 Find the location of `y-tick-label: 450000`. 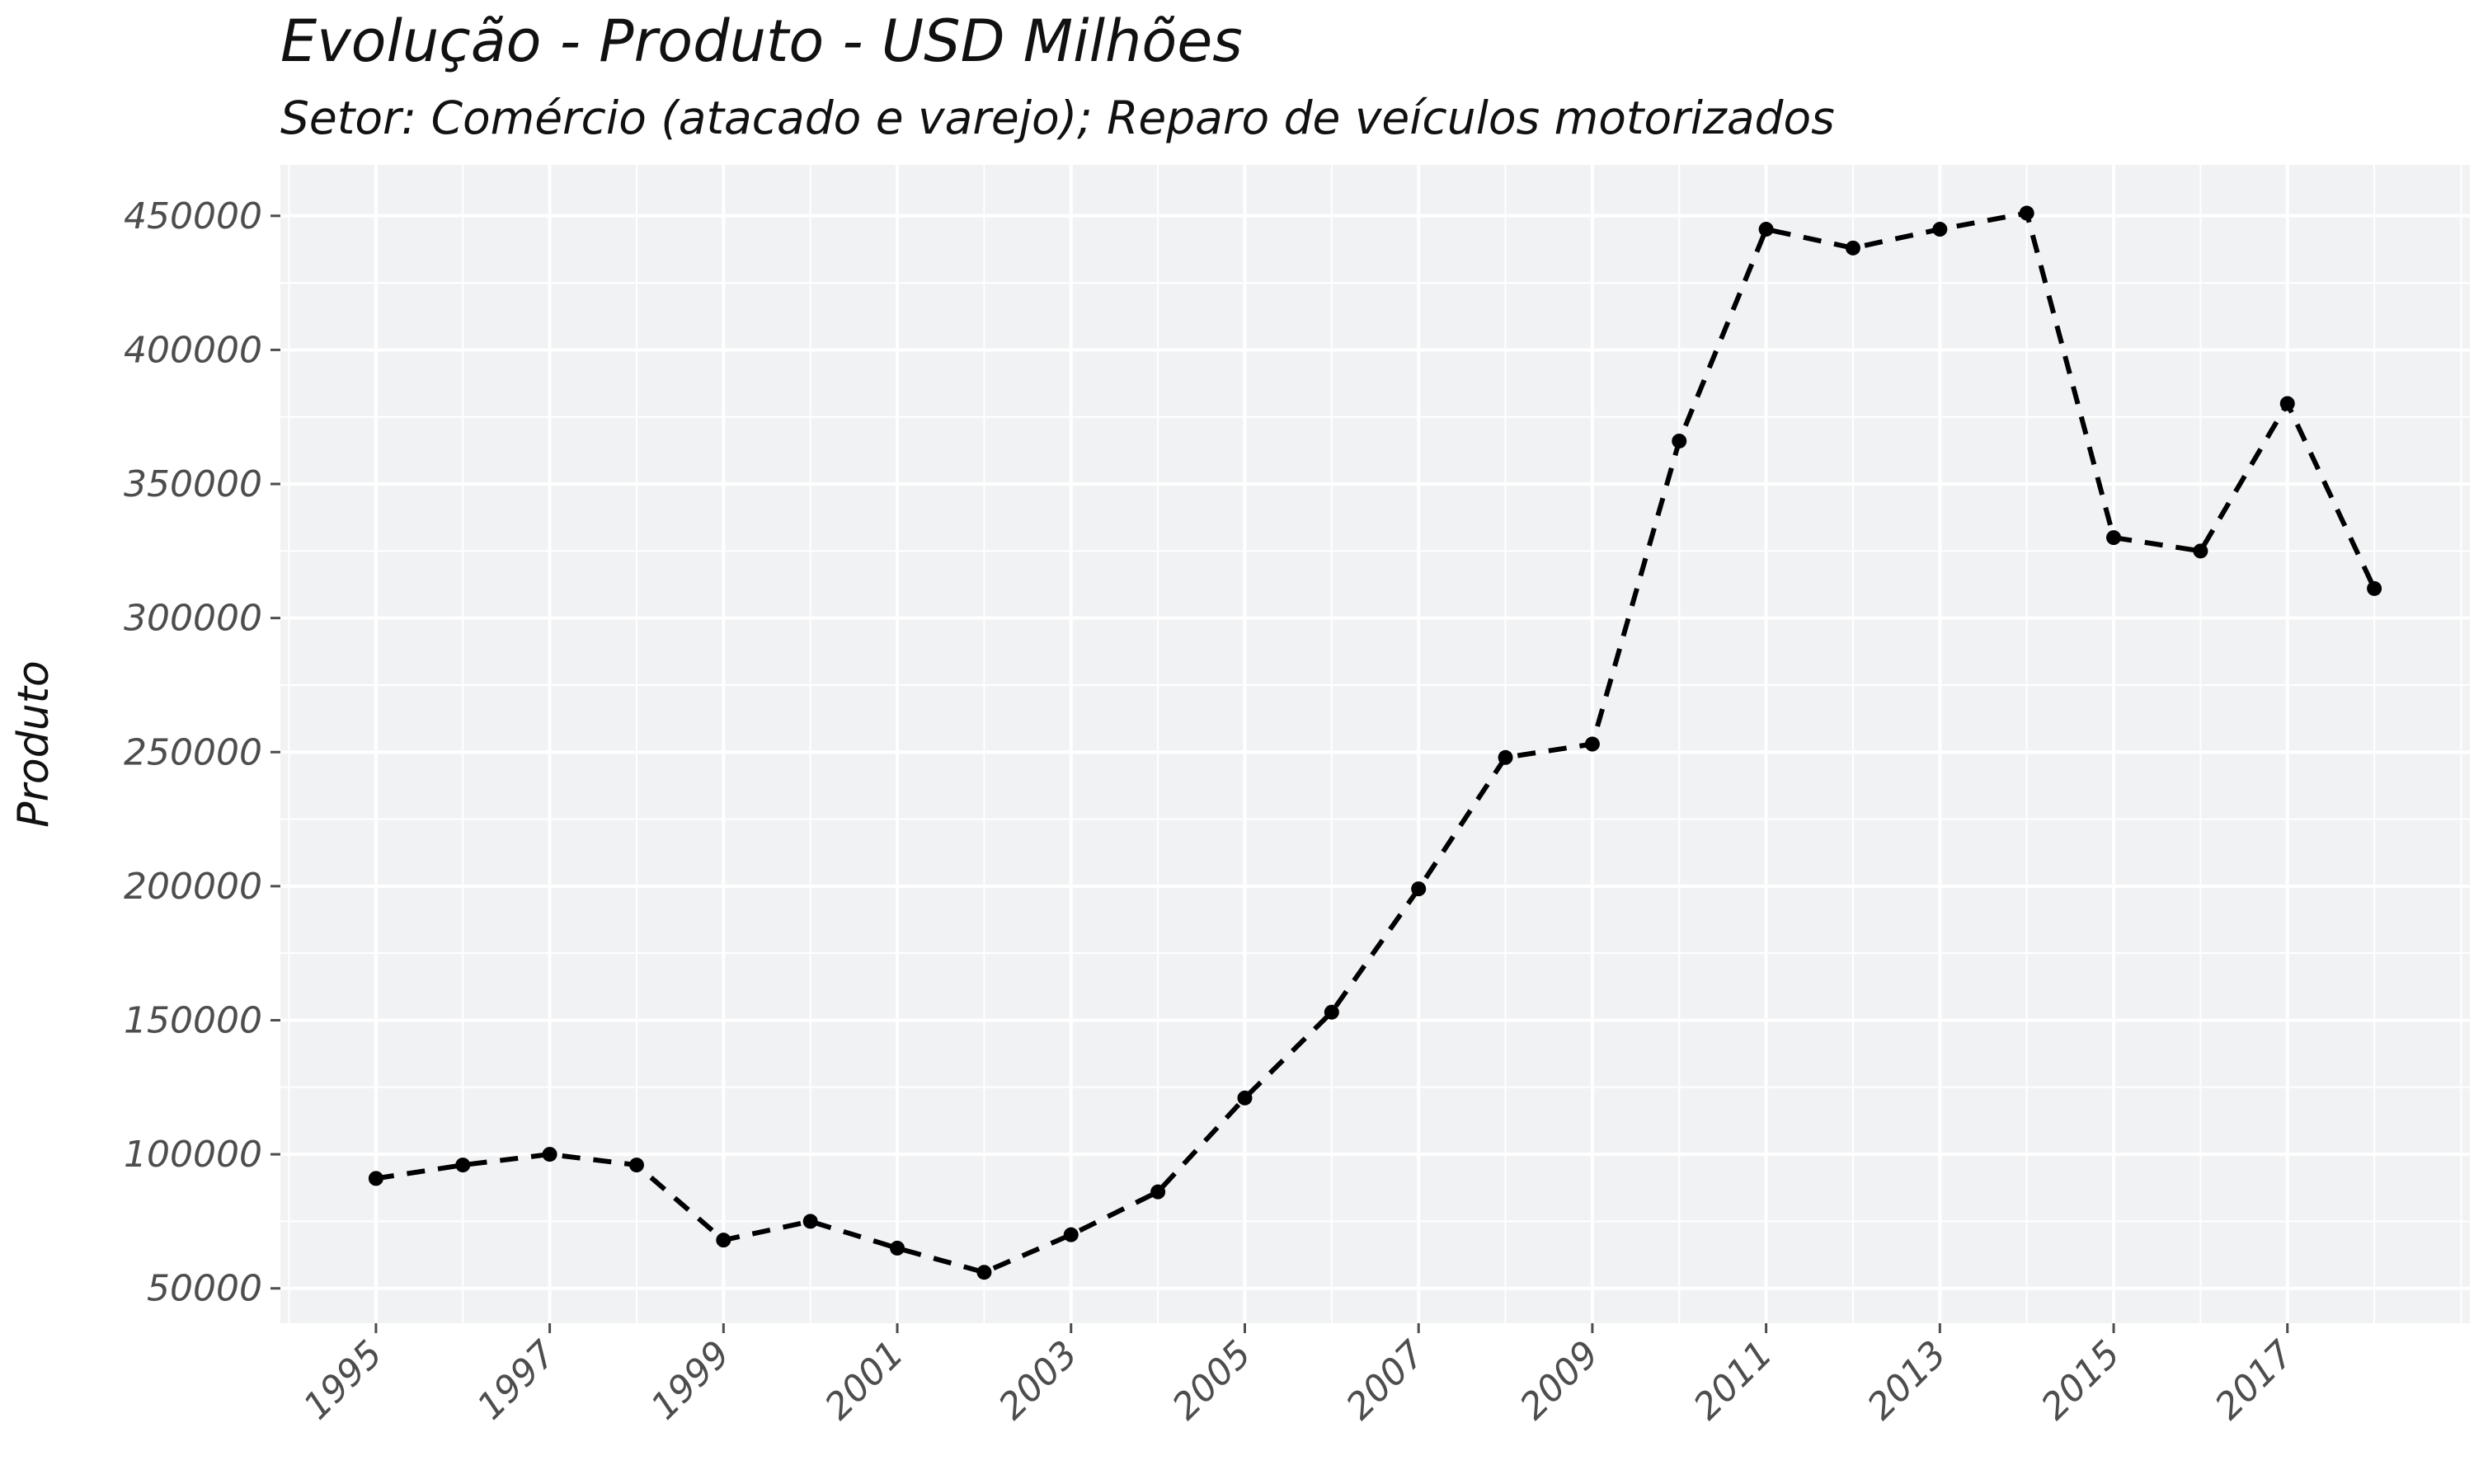

y-tick-label: 450000 is located at coordinates (193, 216).